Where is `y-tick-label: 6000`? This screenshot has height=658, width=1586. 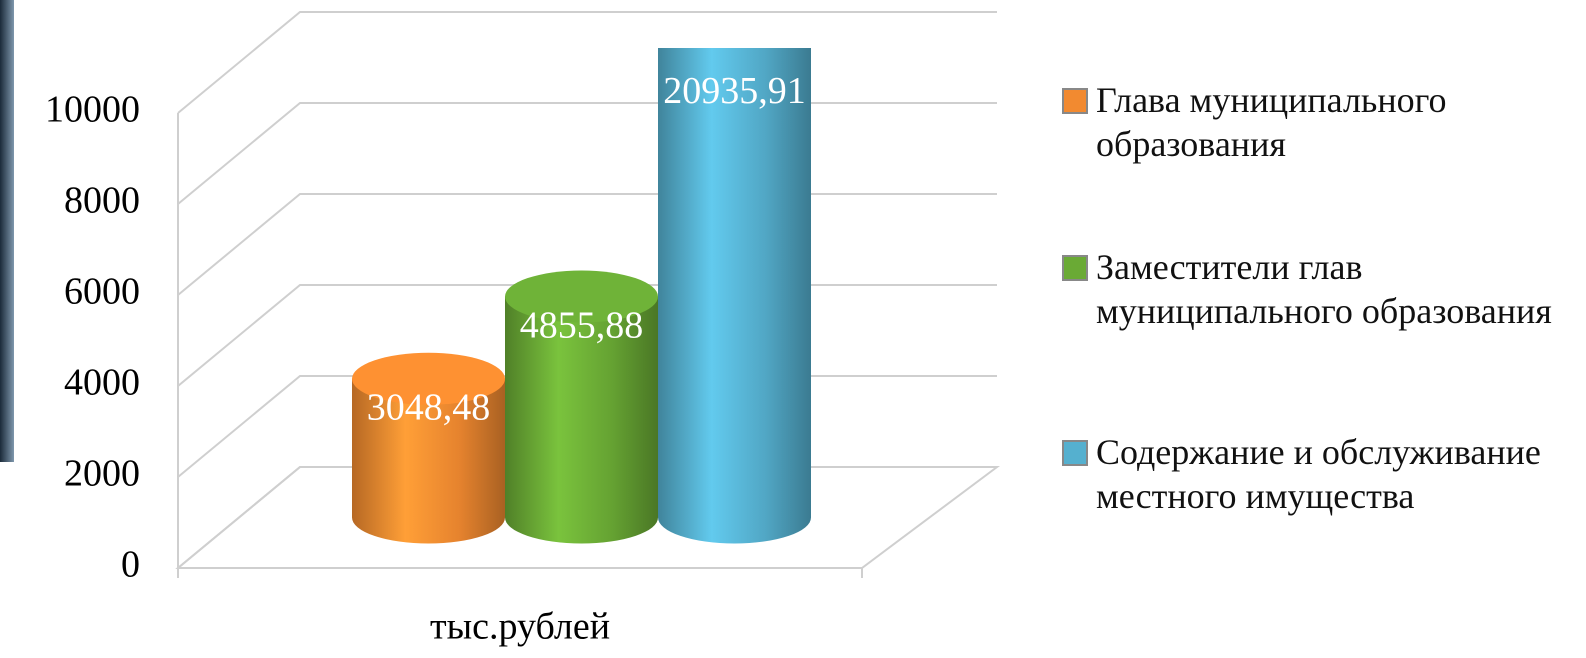
y-tick-label: 6000 is located at coordinates (102, 292).